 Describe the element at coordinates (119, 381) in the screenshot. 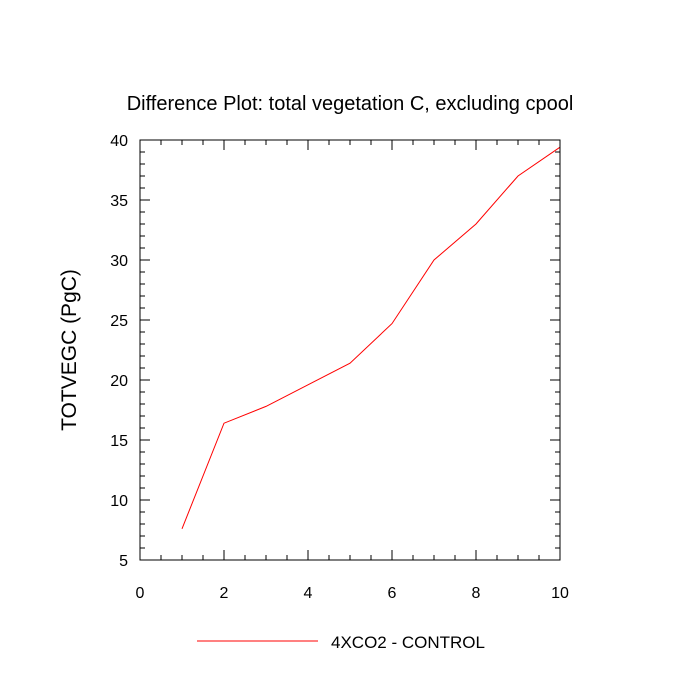

I see `y-tick-label: 20` at that location.